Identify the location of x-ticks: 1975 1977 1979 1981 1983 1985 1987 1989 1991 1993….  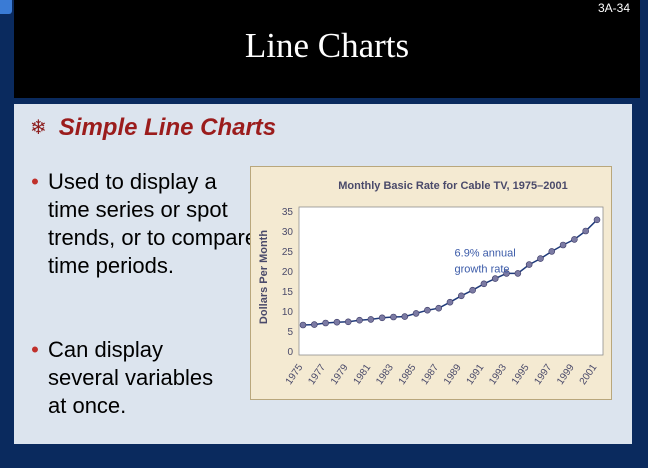
(442, 374).